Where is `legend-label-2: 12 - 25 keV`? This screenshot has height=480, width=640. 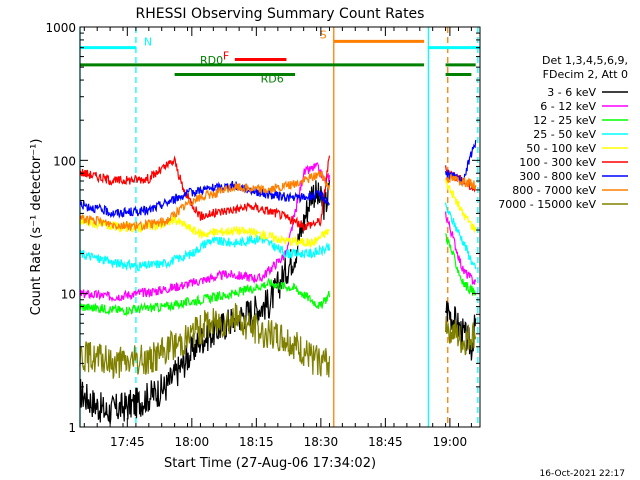
legend-label-2: 12 - 25 keV is located at coordinates (564, 120).